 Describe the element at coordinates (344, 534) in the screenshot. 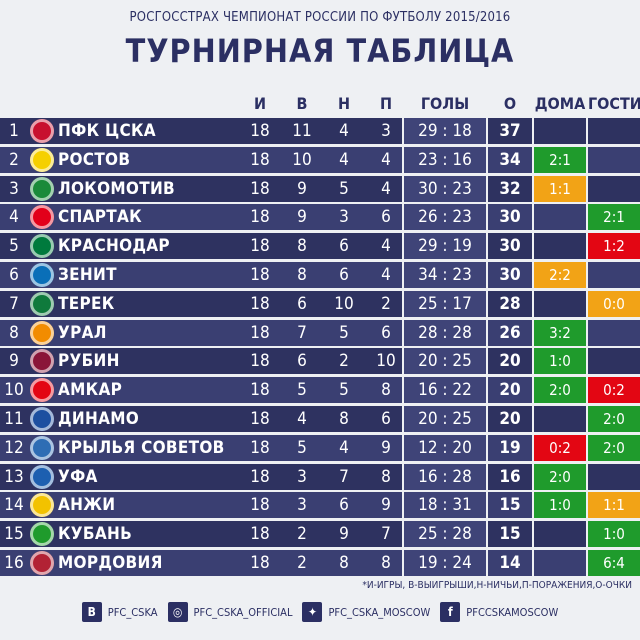

I see `draws-cell: 9` at that location.